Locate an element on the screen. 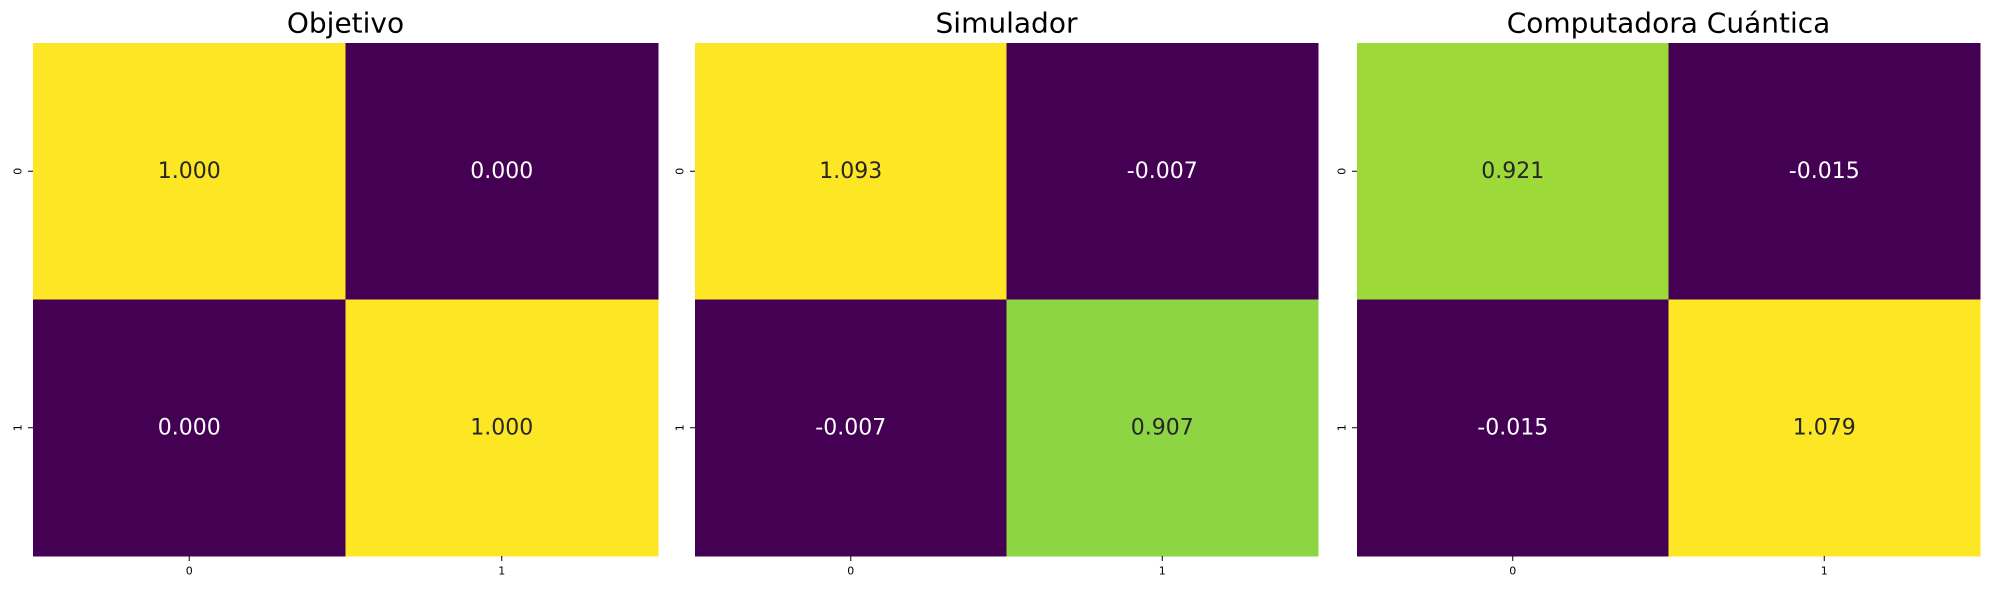 This screenshot has width=1990, height=590. cell-value-label: 1.079 is located at coordinates (1824, 427).